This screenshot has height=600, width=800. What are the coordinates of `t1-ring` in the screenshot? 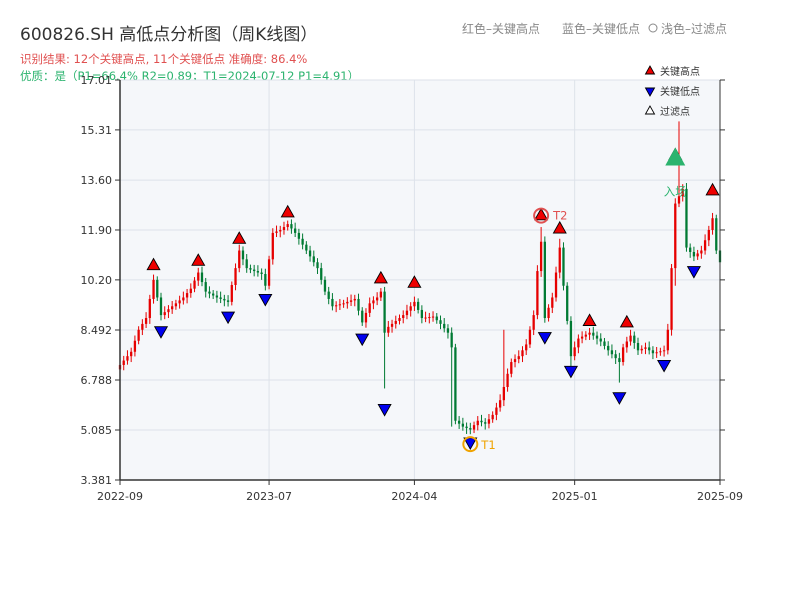 It's located at (470, 444).